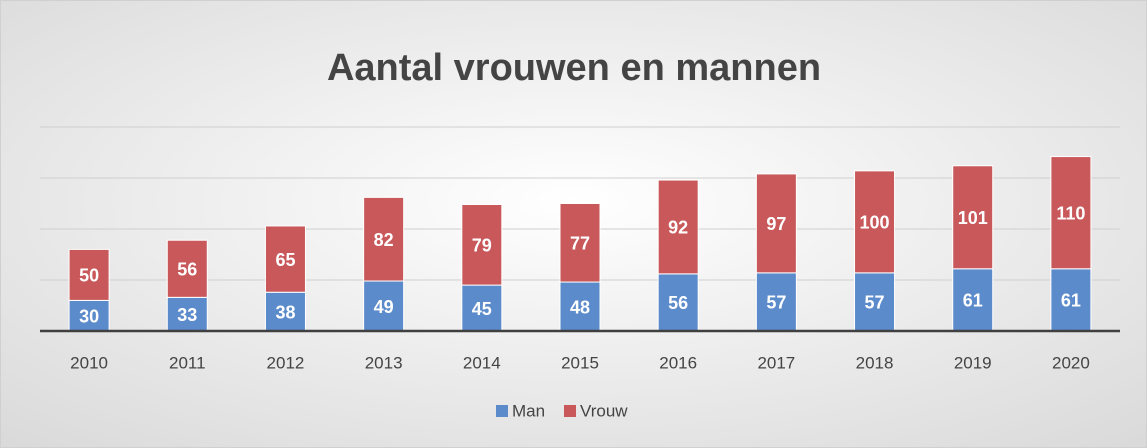 Image resolution: width=1147 pixels, height=448 pixels. Describe the element at coordinates (187, 362) in the screenshot. I see `x-tick-label: 2011` at that location.